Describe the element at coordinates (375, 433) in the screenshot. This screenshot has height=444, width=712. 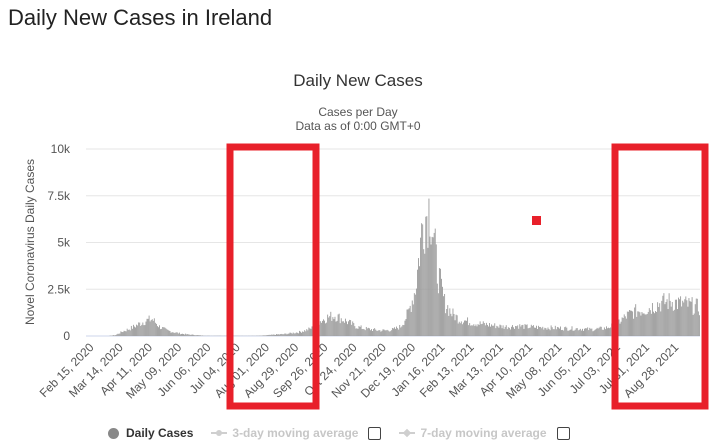
I see `checkbox-3-day-average` at that location.